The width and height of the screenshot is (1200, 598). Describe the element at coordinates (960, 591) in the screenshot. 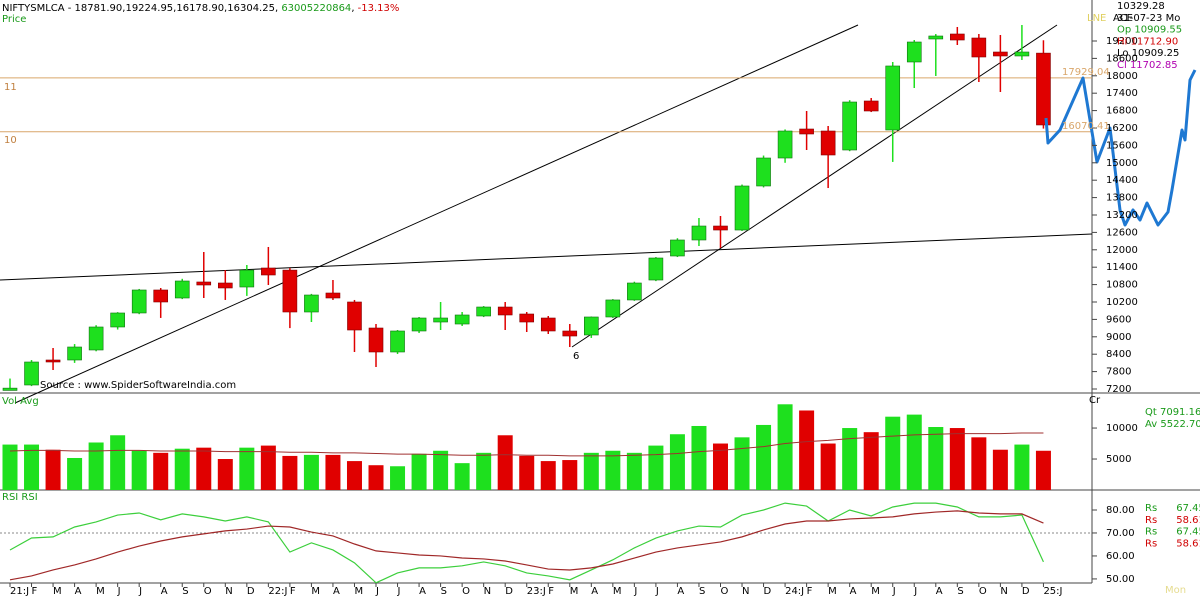

I see `x-tick-label: S` at that location.